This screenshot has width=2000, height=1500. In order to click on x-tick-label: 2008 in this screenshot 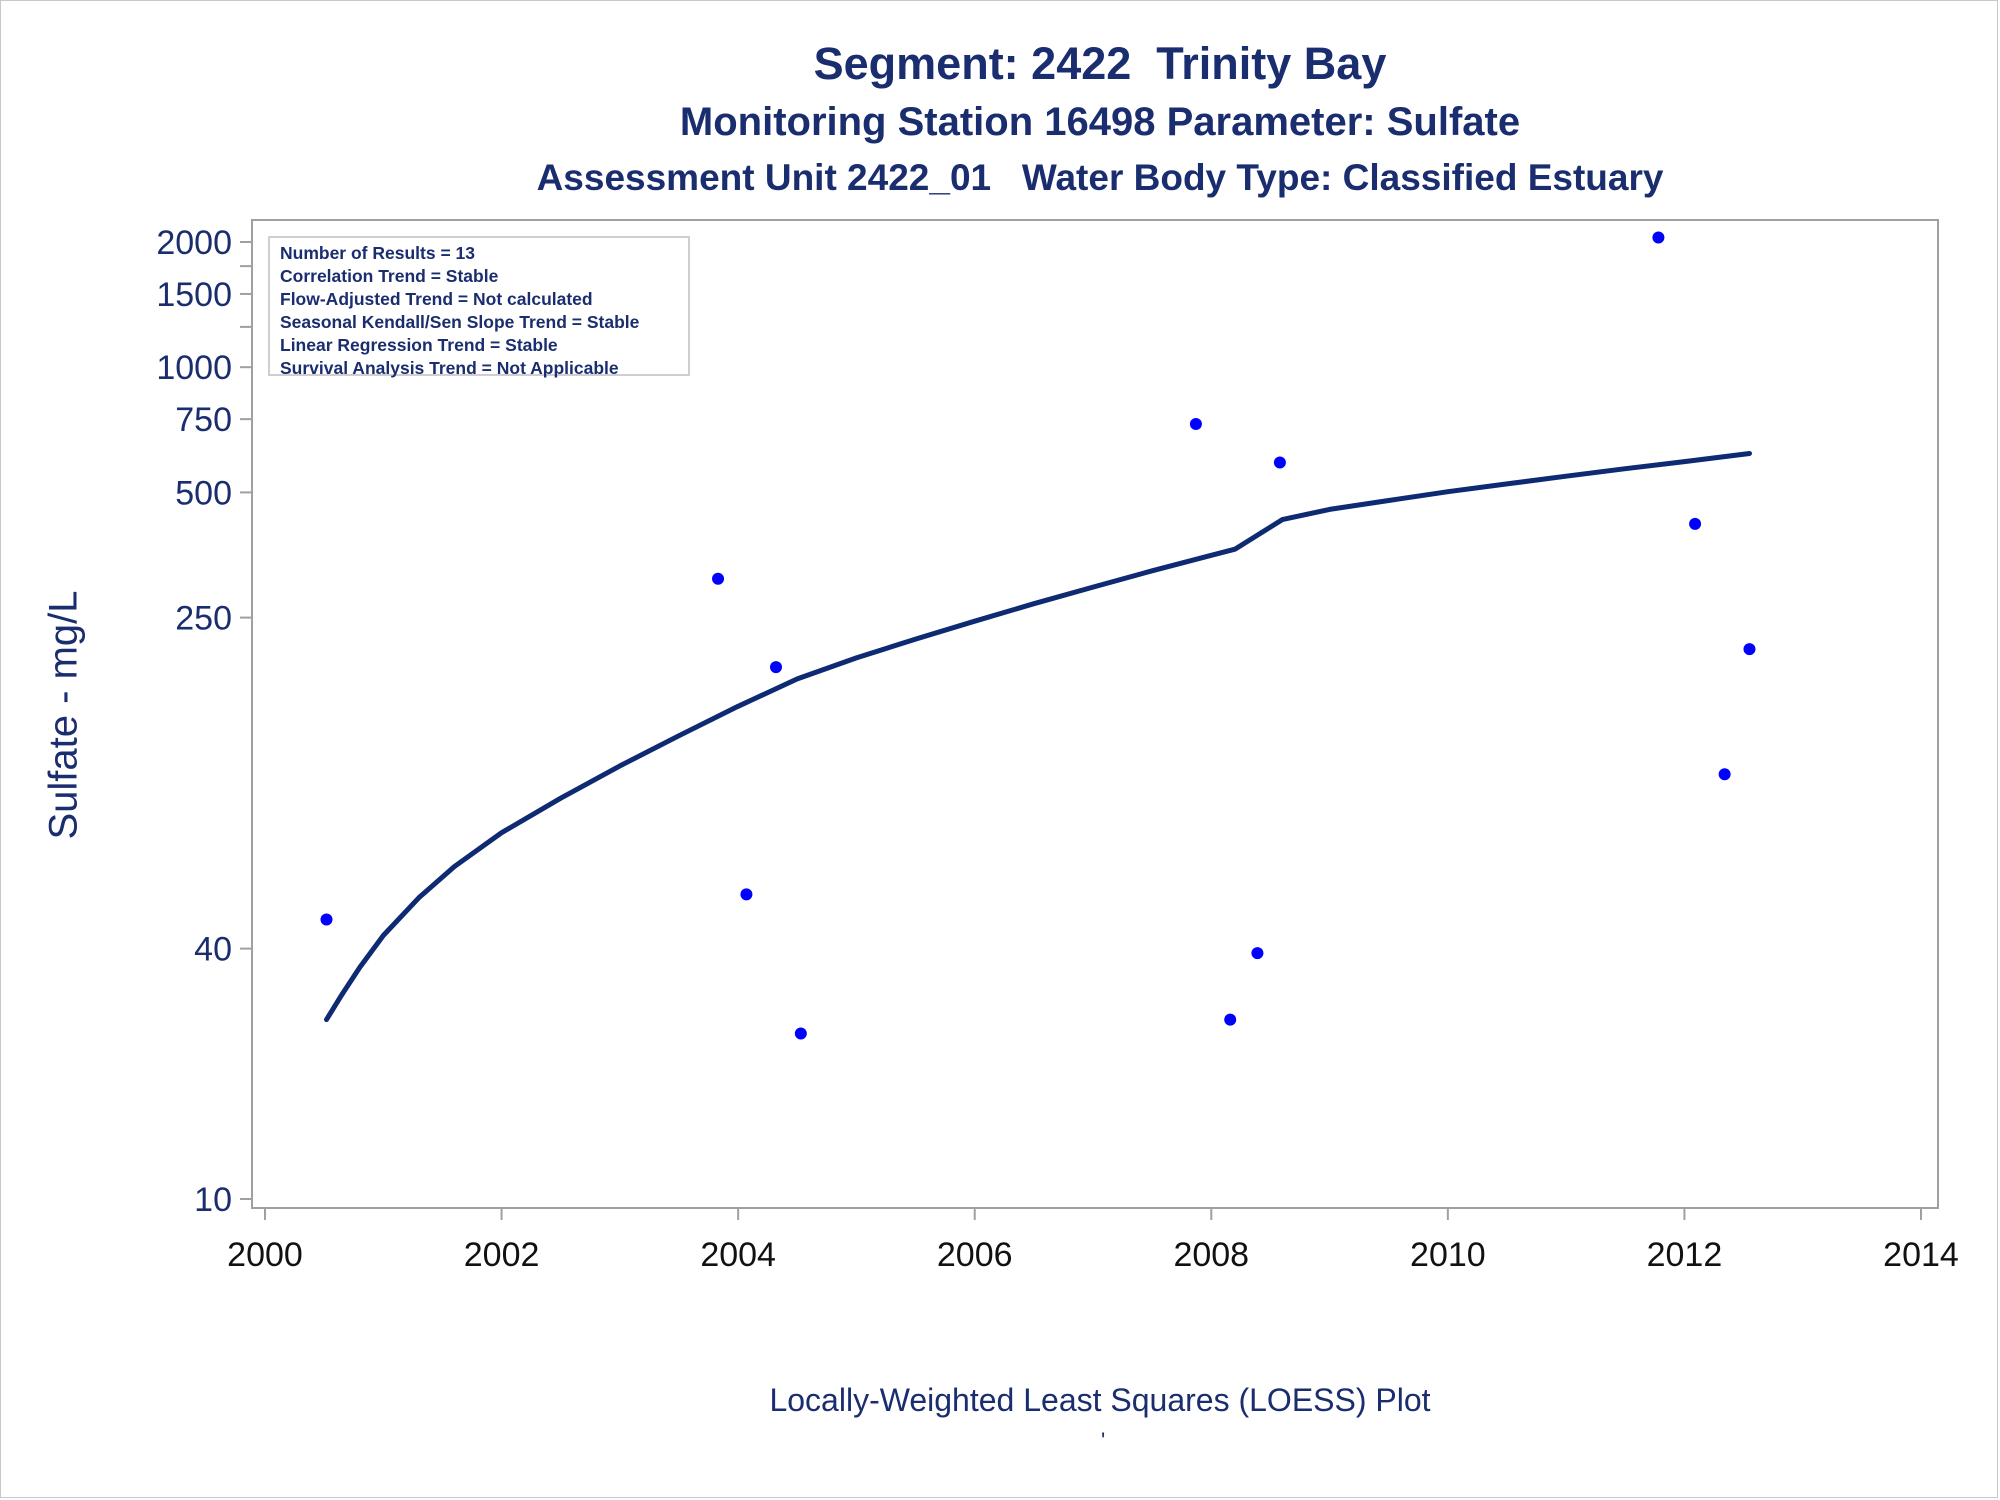, I will do `click(1211, 1255)`.